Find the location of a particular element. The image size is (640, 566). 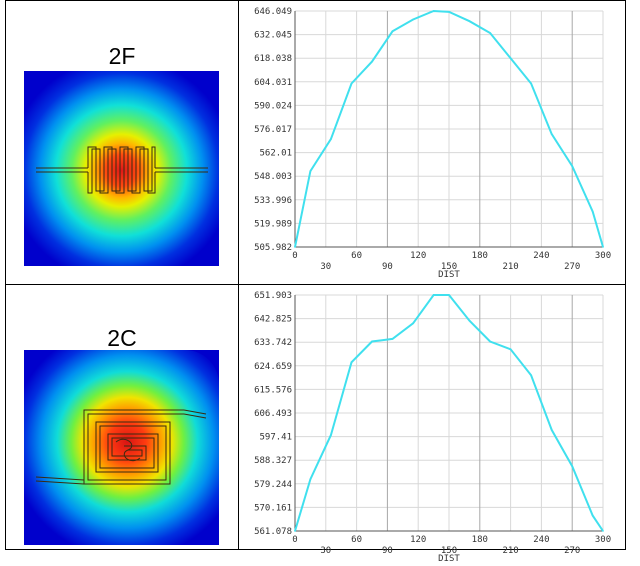

y-tick-label: 624.659 is located at coordinates (273, 367).